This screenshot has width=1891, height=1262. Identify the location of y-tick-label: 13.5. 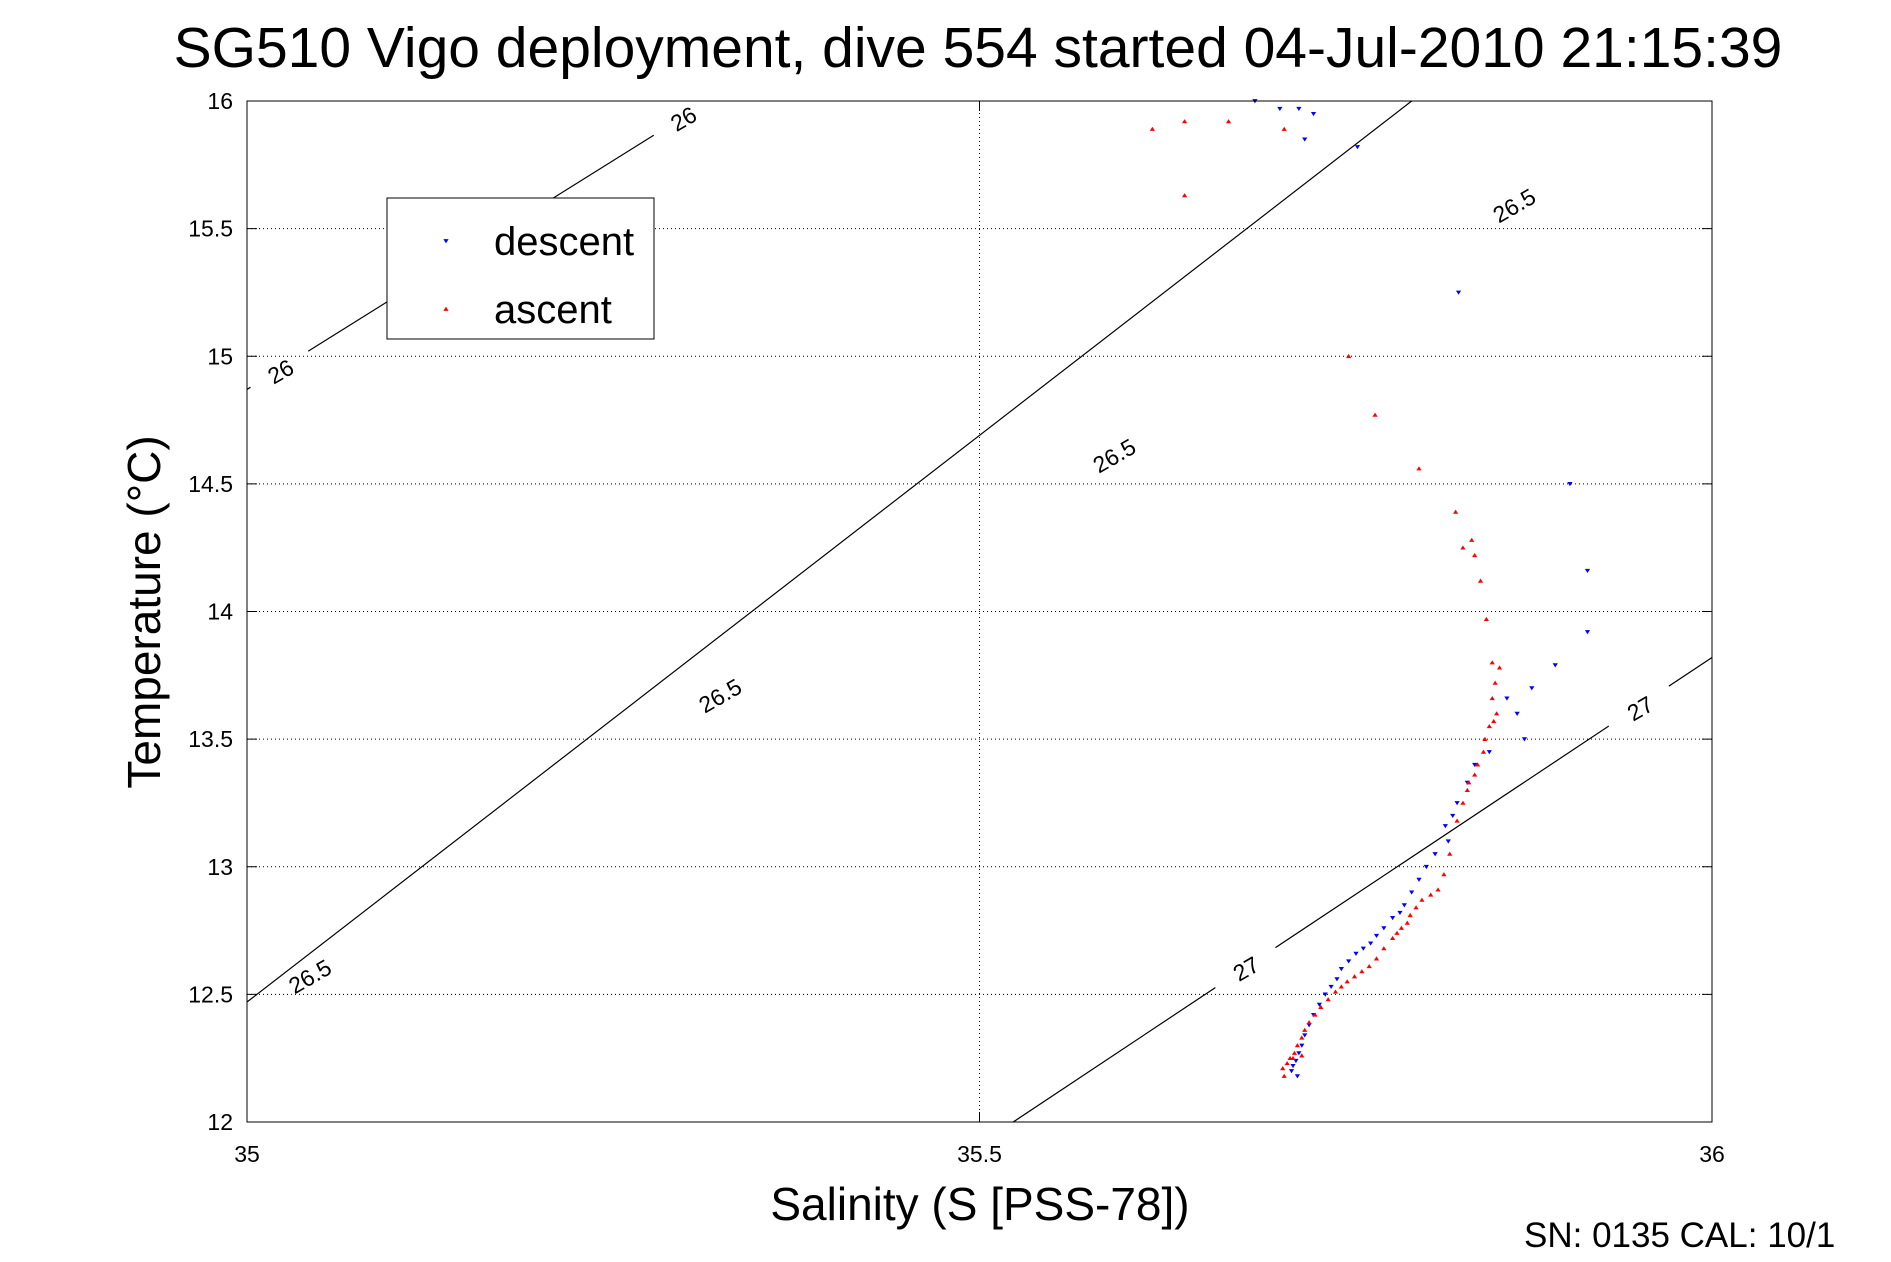
(210, 739).